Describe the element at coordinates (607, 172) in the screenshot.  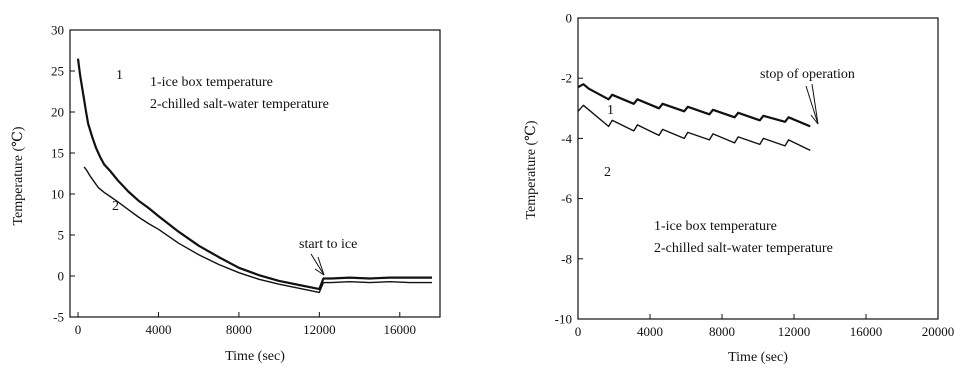
I see `curve-label-2-right: 2` at that location.